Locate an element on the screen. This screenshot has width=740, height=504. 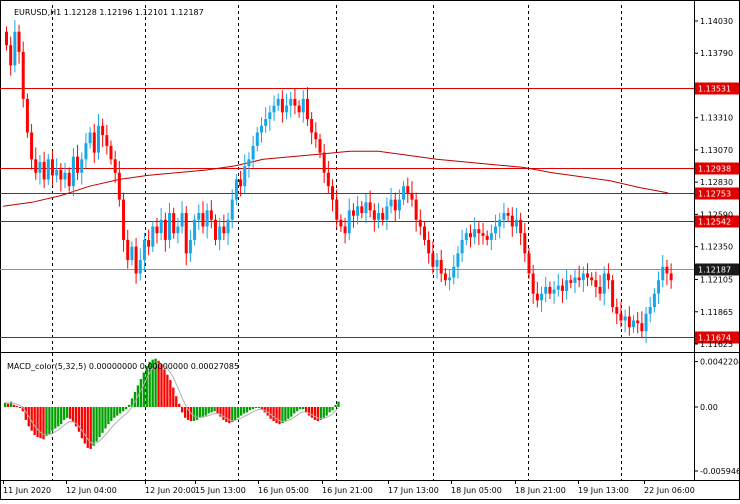
x-tick-label-10: 22 Jun 06:00 is located at coordinates (669, 490).